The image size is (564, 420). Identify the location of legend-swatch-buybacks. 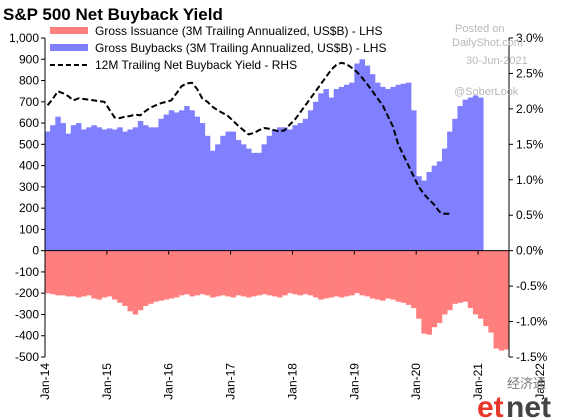
(69, 47).